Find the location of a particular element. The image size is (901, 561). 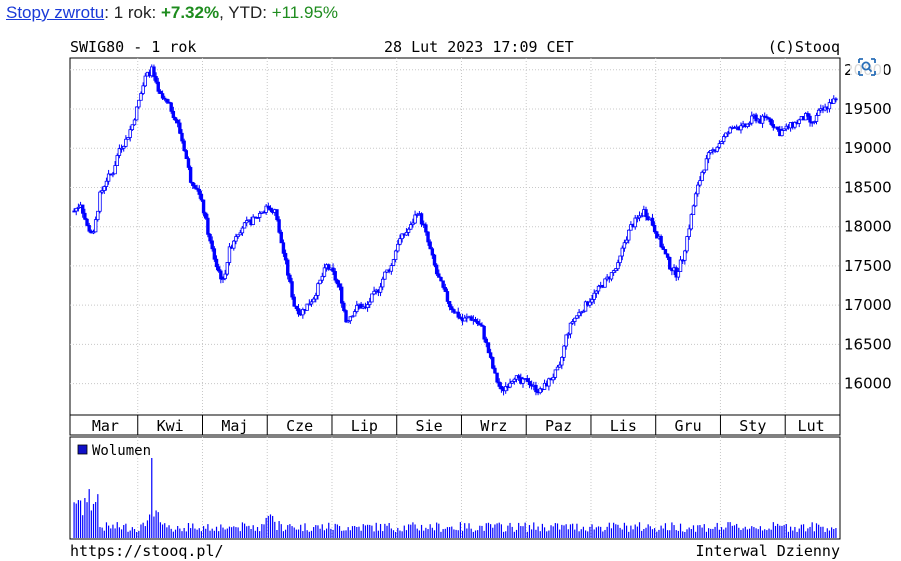

source-url: https://stooq.pl/ is located at coordinates (147, 551).